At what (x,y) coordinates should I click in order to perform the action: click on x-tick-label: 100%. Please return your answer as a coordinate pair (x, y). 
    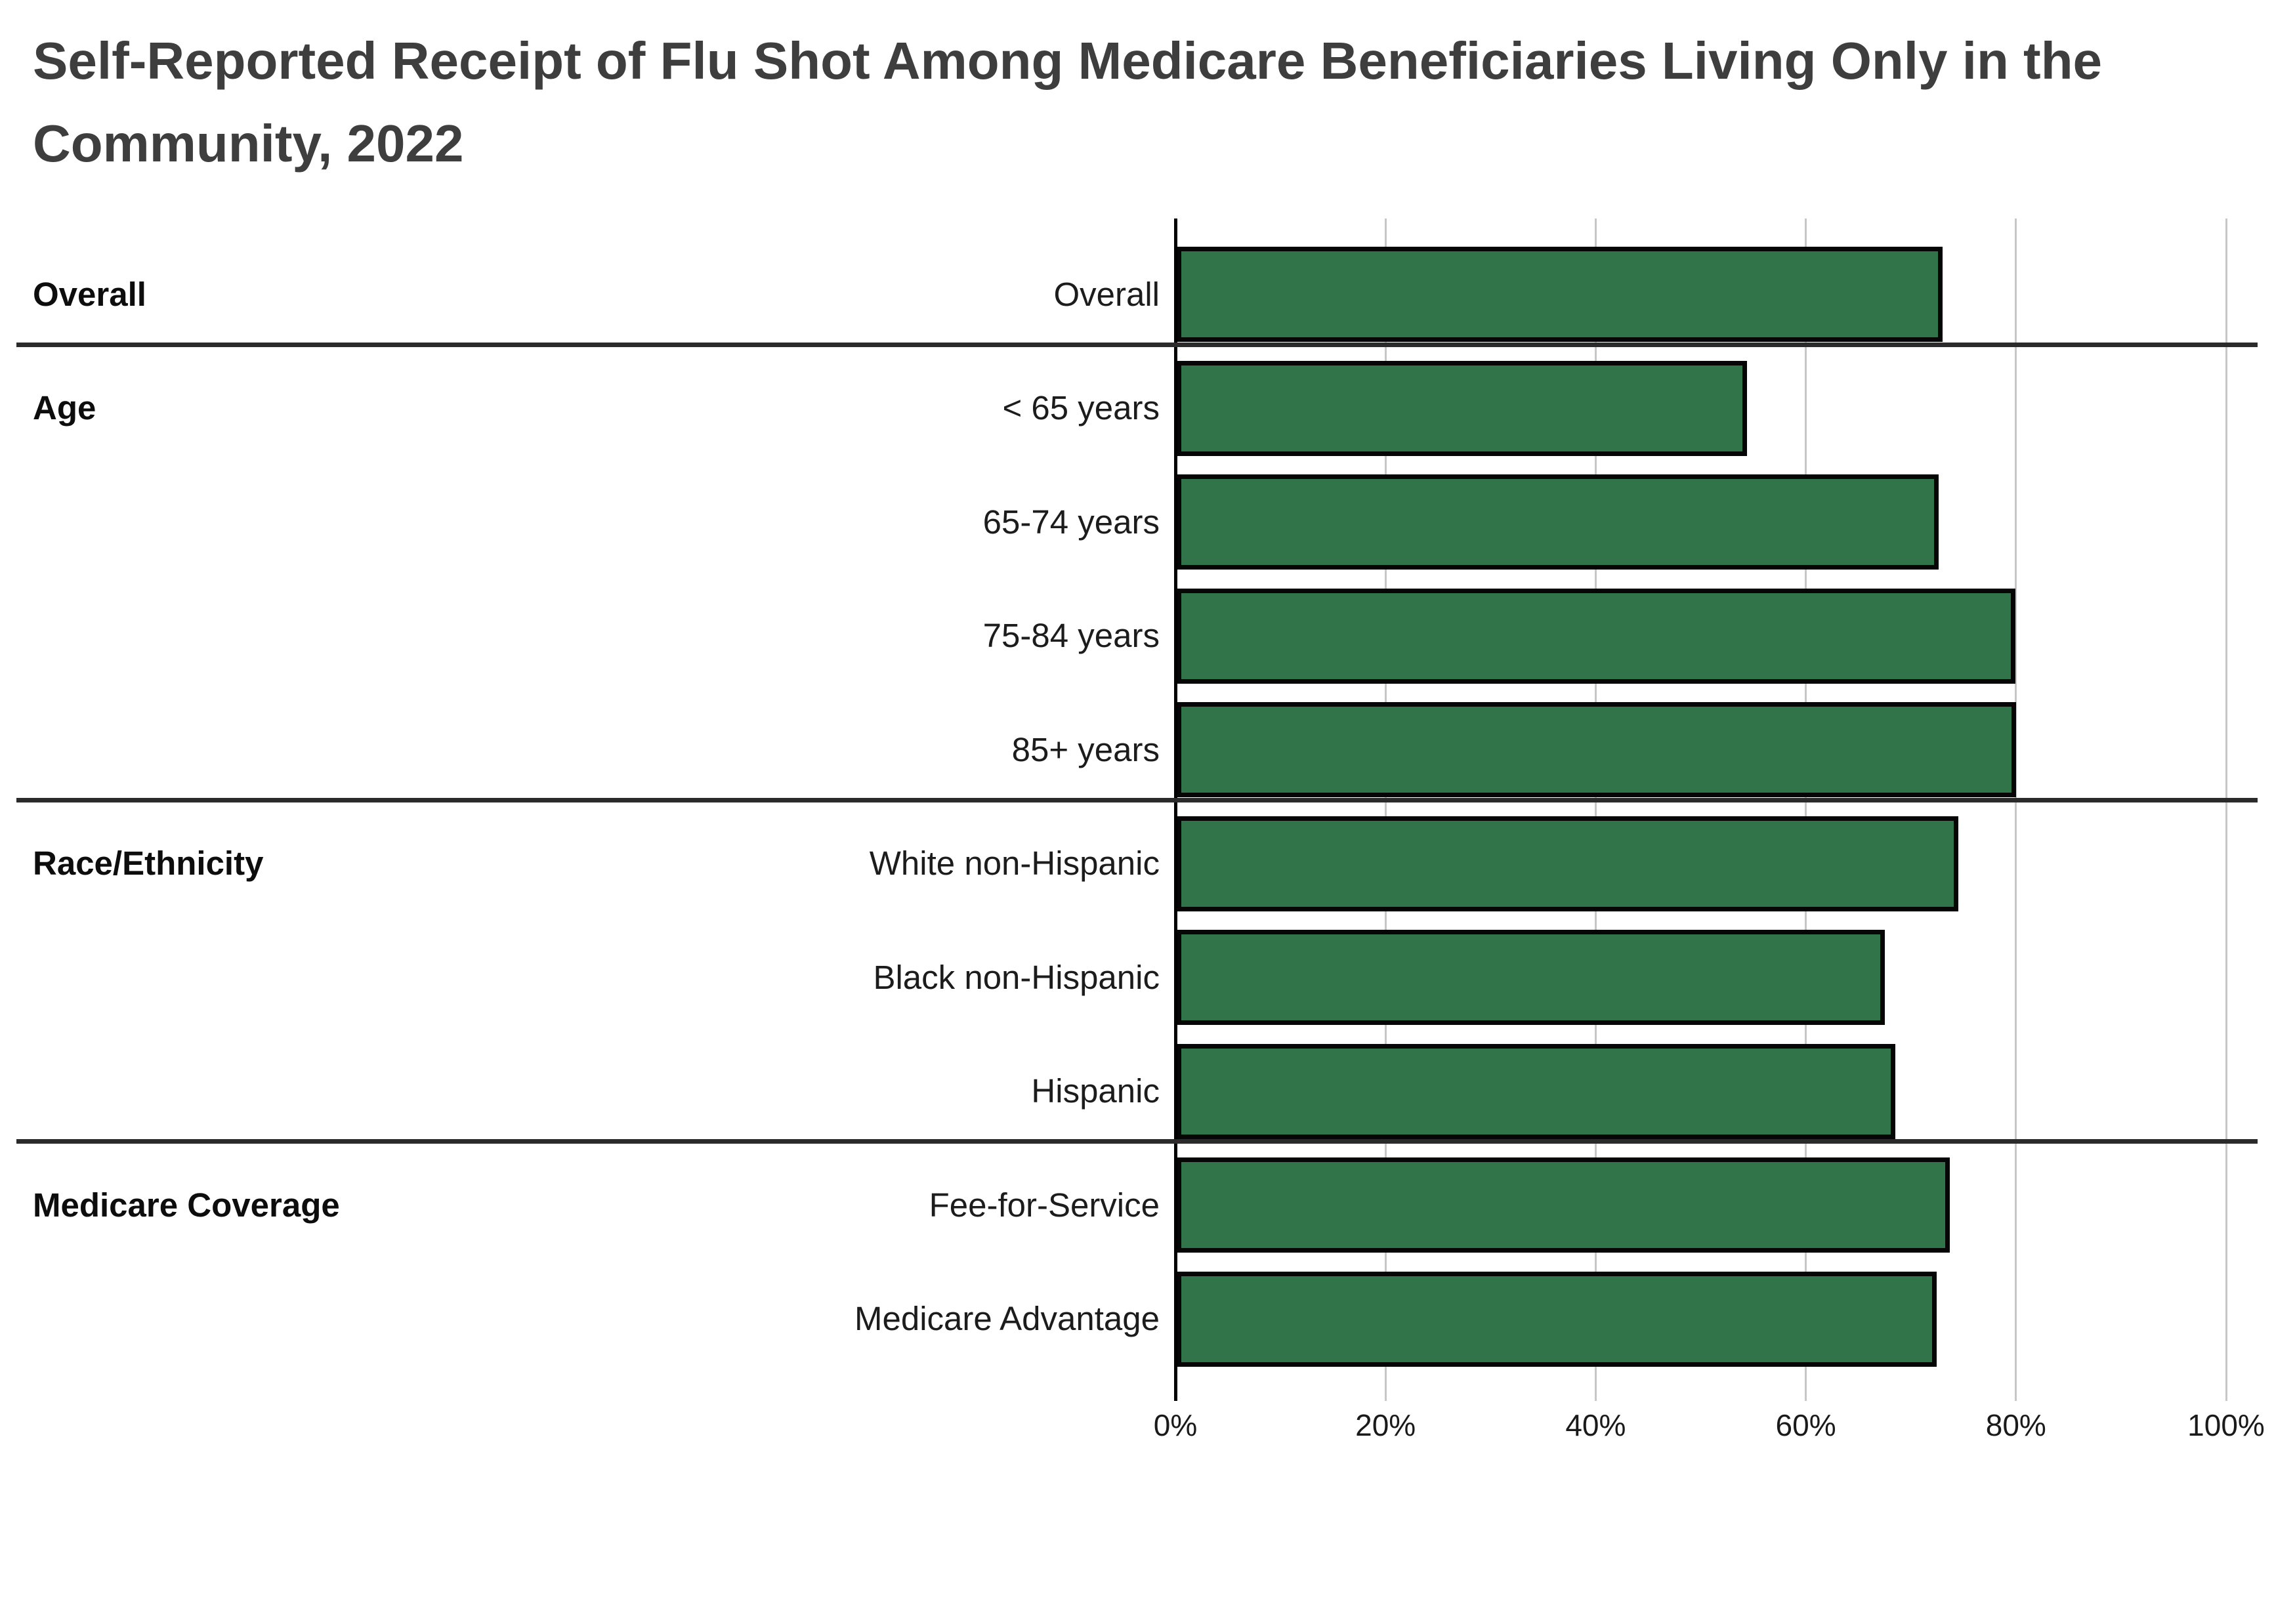
    Looking at the image, I should click on (2226, 1425).